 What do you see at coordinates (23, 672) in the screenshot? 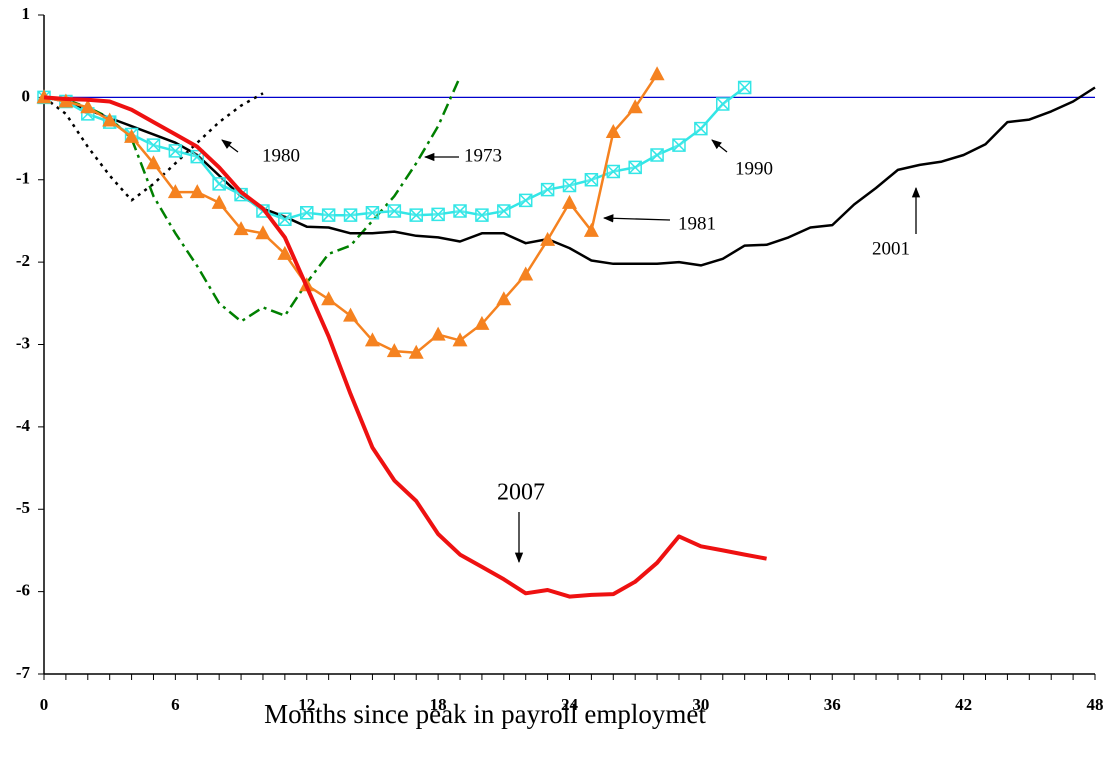
I see `y-tick-label: -7` at bounding box center [23, 672].